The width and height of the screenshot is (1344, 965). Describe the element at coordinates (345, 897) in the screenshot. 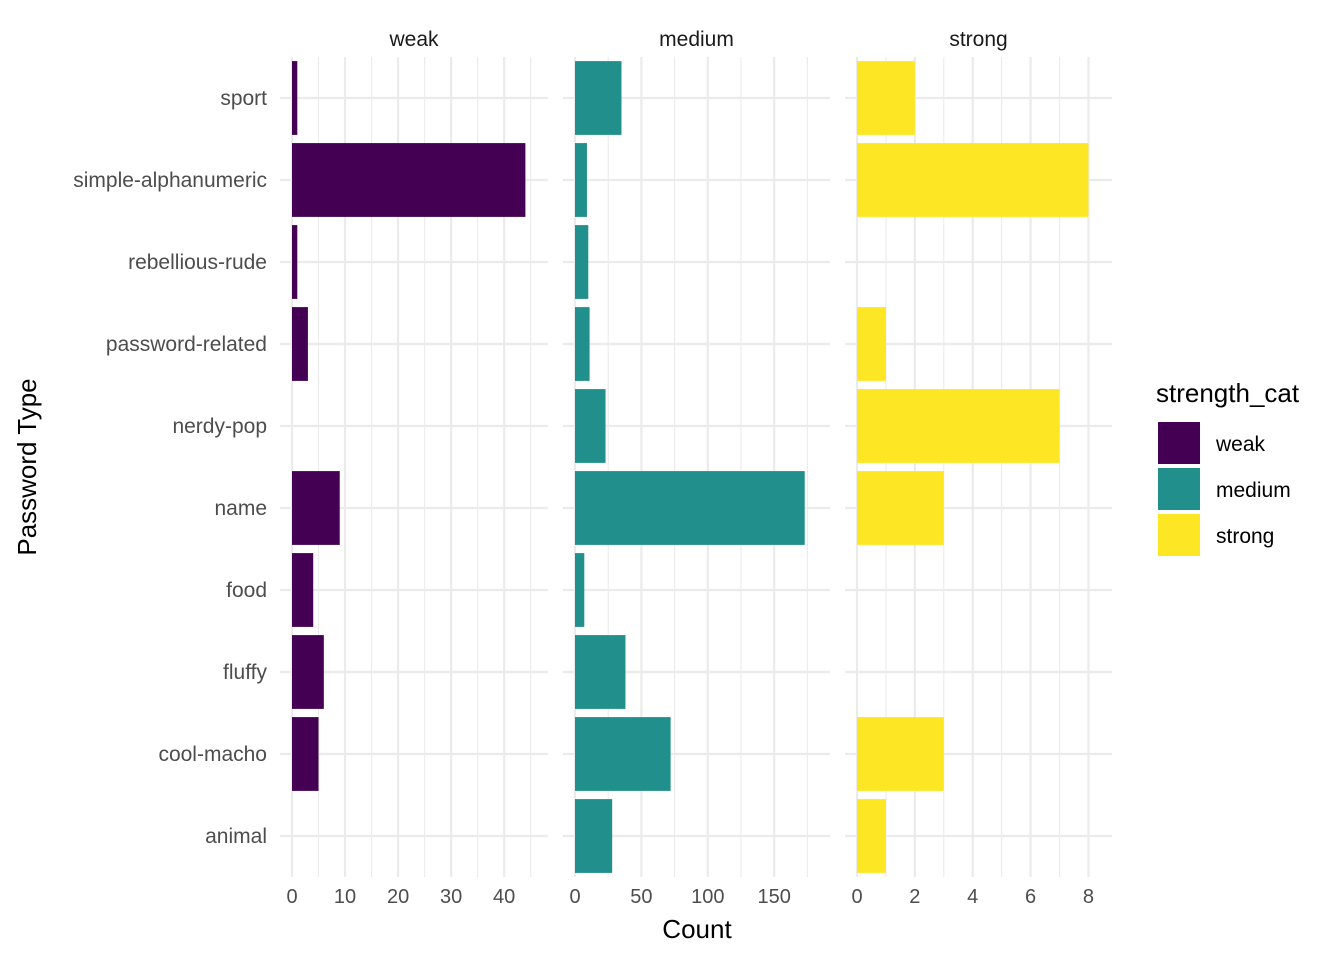

I see `x-tick-label: 10` at that location.